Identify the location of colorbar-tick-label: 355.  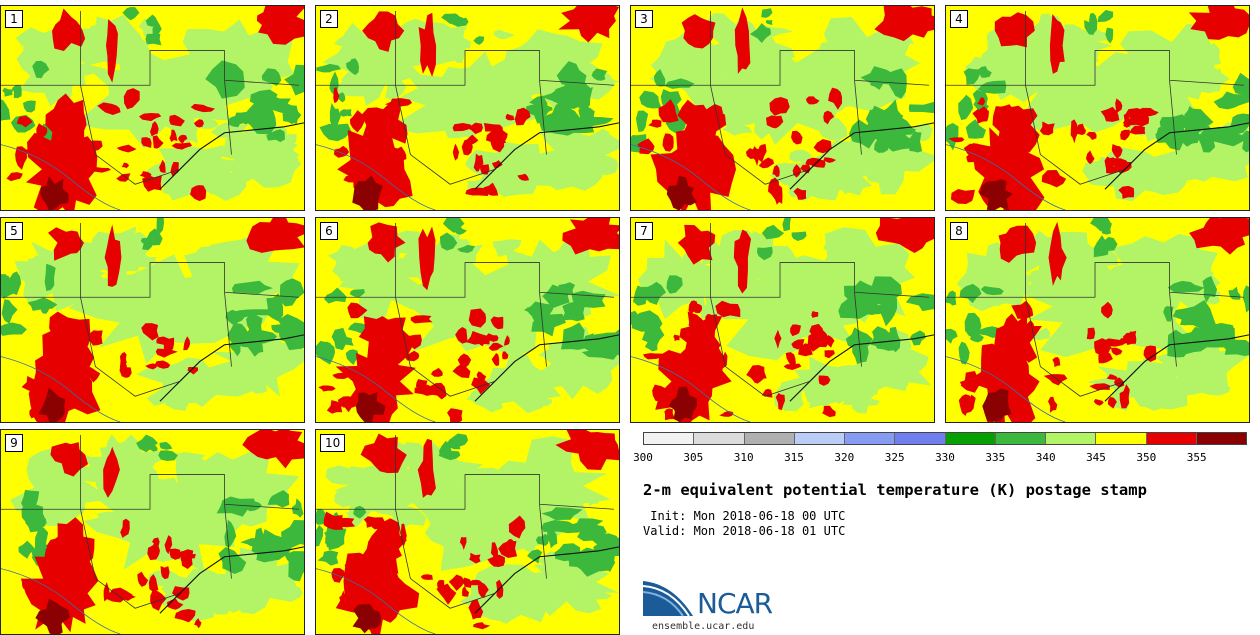
(1196, 457).